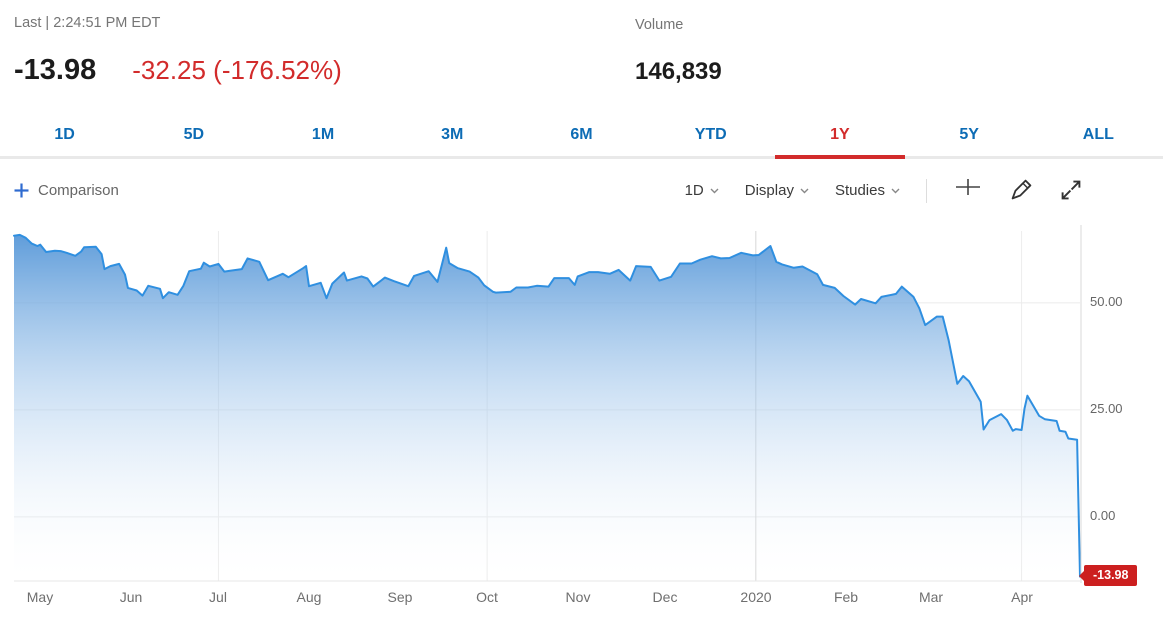 The width and height of the screenshot is (1163, 641). What do you see at coordinates (659, 25) in the screenshot?
I see `volume-label: Volume` at bounding box center [659, 25].